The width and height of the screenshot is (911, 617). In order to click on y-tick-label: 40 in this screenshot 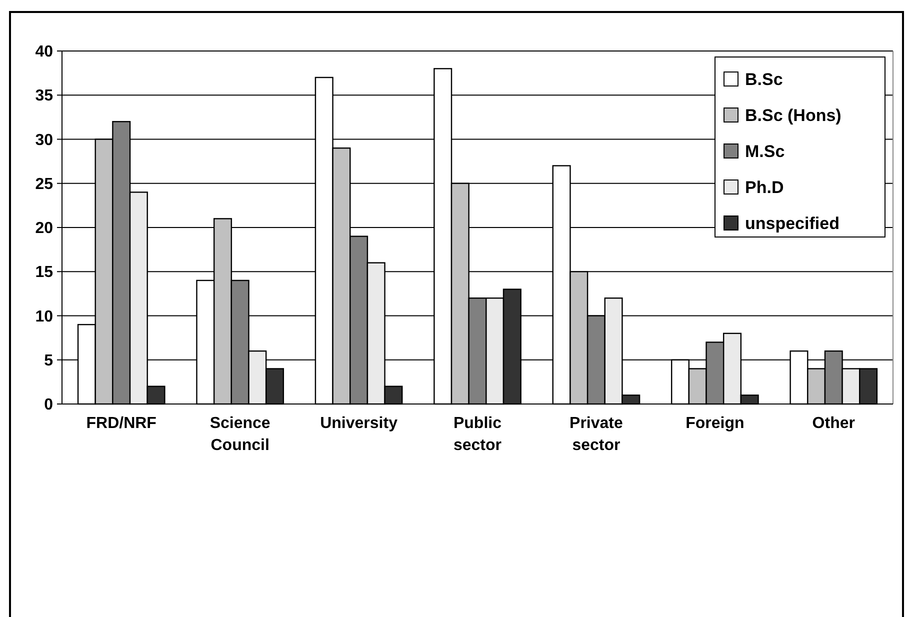, I will do `click(44, 52)`.